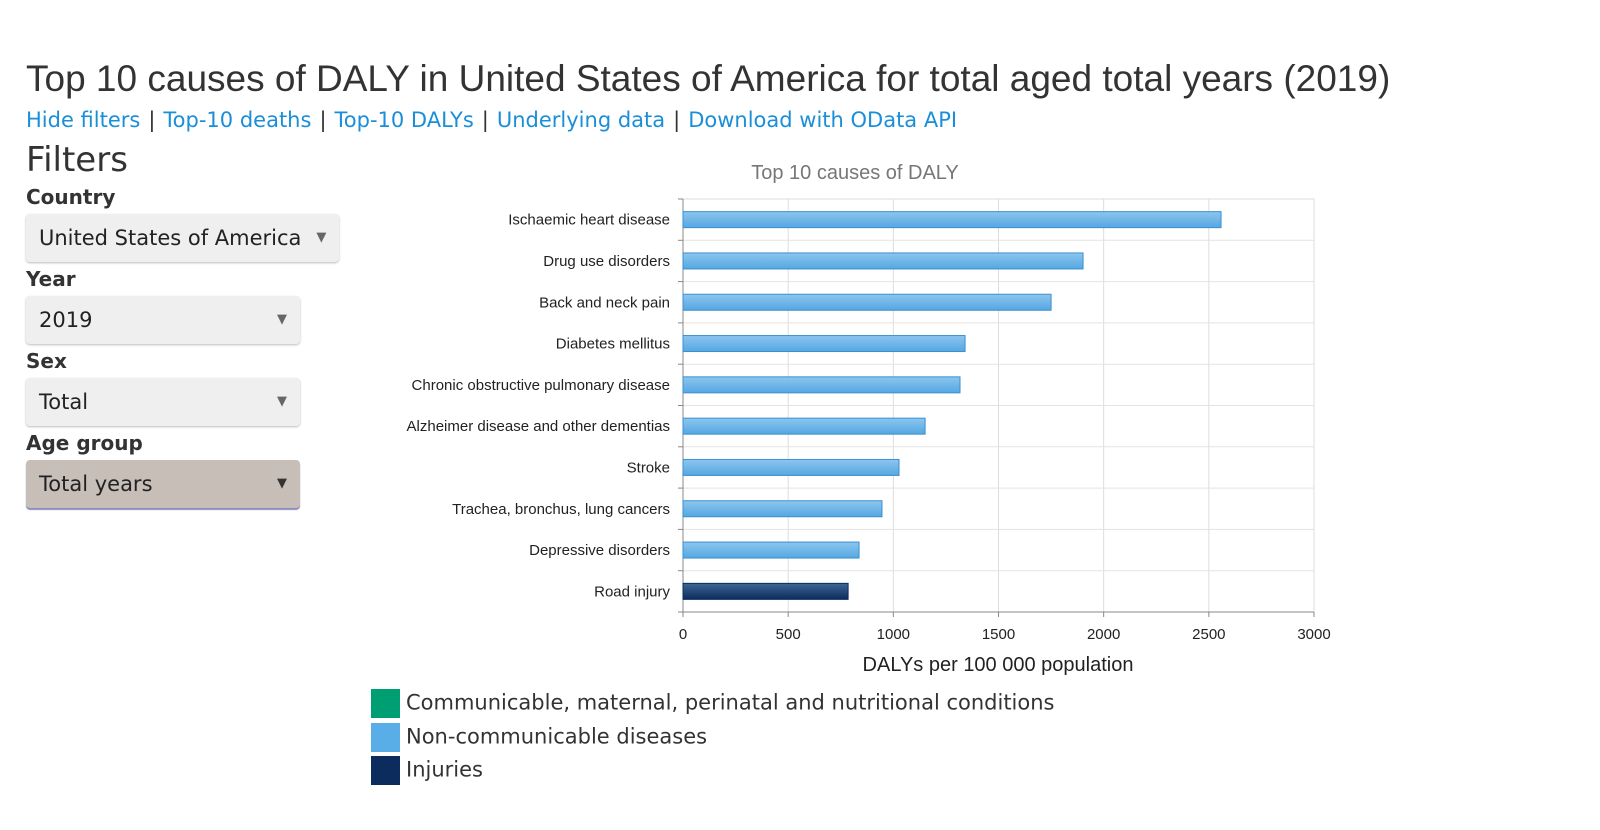 The width and height of the screenshot is (1600, 830). I want to click on legend-item: Non-communicable diseases, so click(539, 737).